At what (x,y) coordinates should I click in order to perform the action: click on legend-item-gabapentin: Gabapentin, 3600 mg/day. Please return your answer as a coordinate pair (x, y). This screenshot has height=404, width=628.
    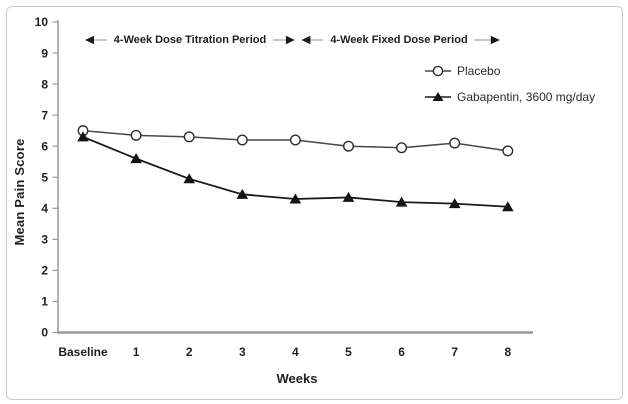
    Looking at the image, I should click on (510, 97).